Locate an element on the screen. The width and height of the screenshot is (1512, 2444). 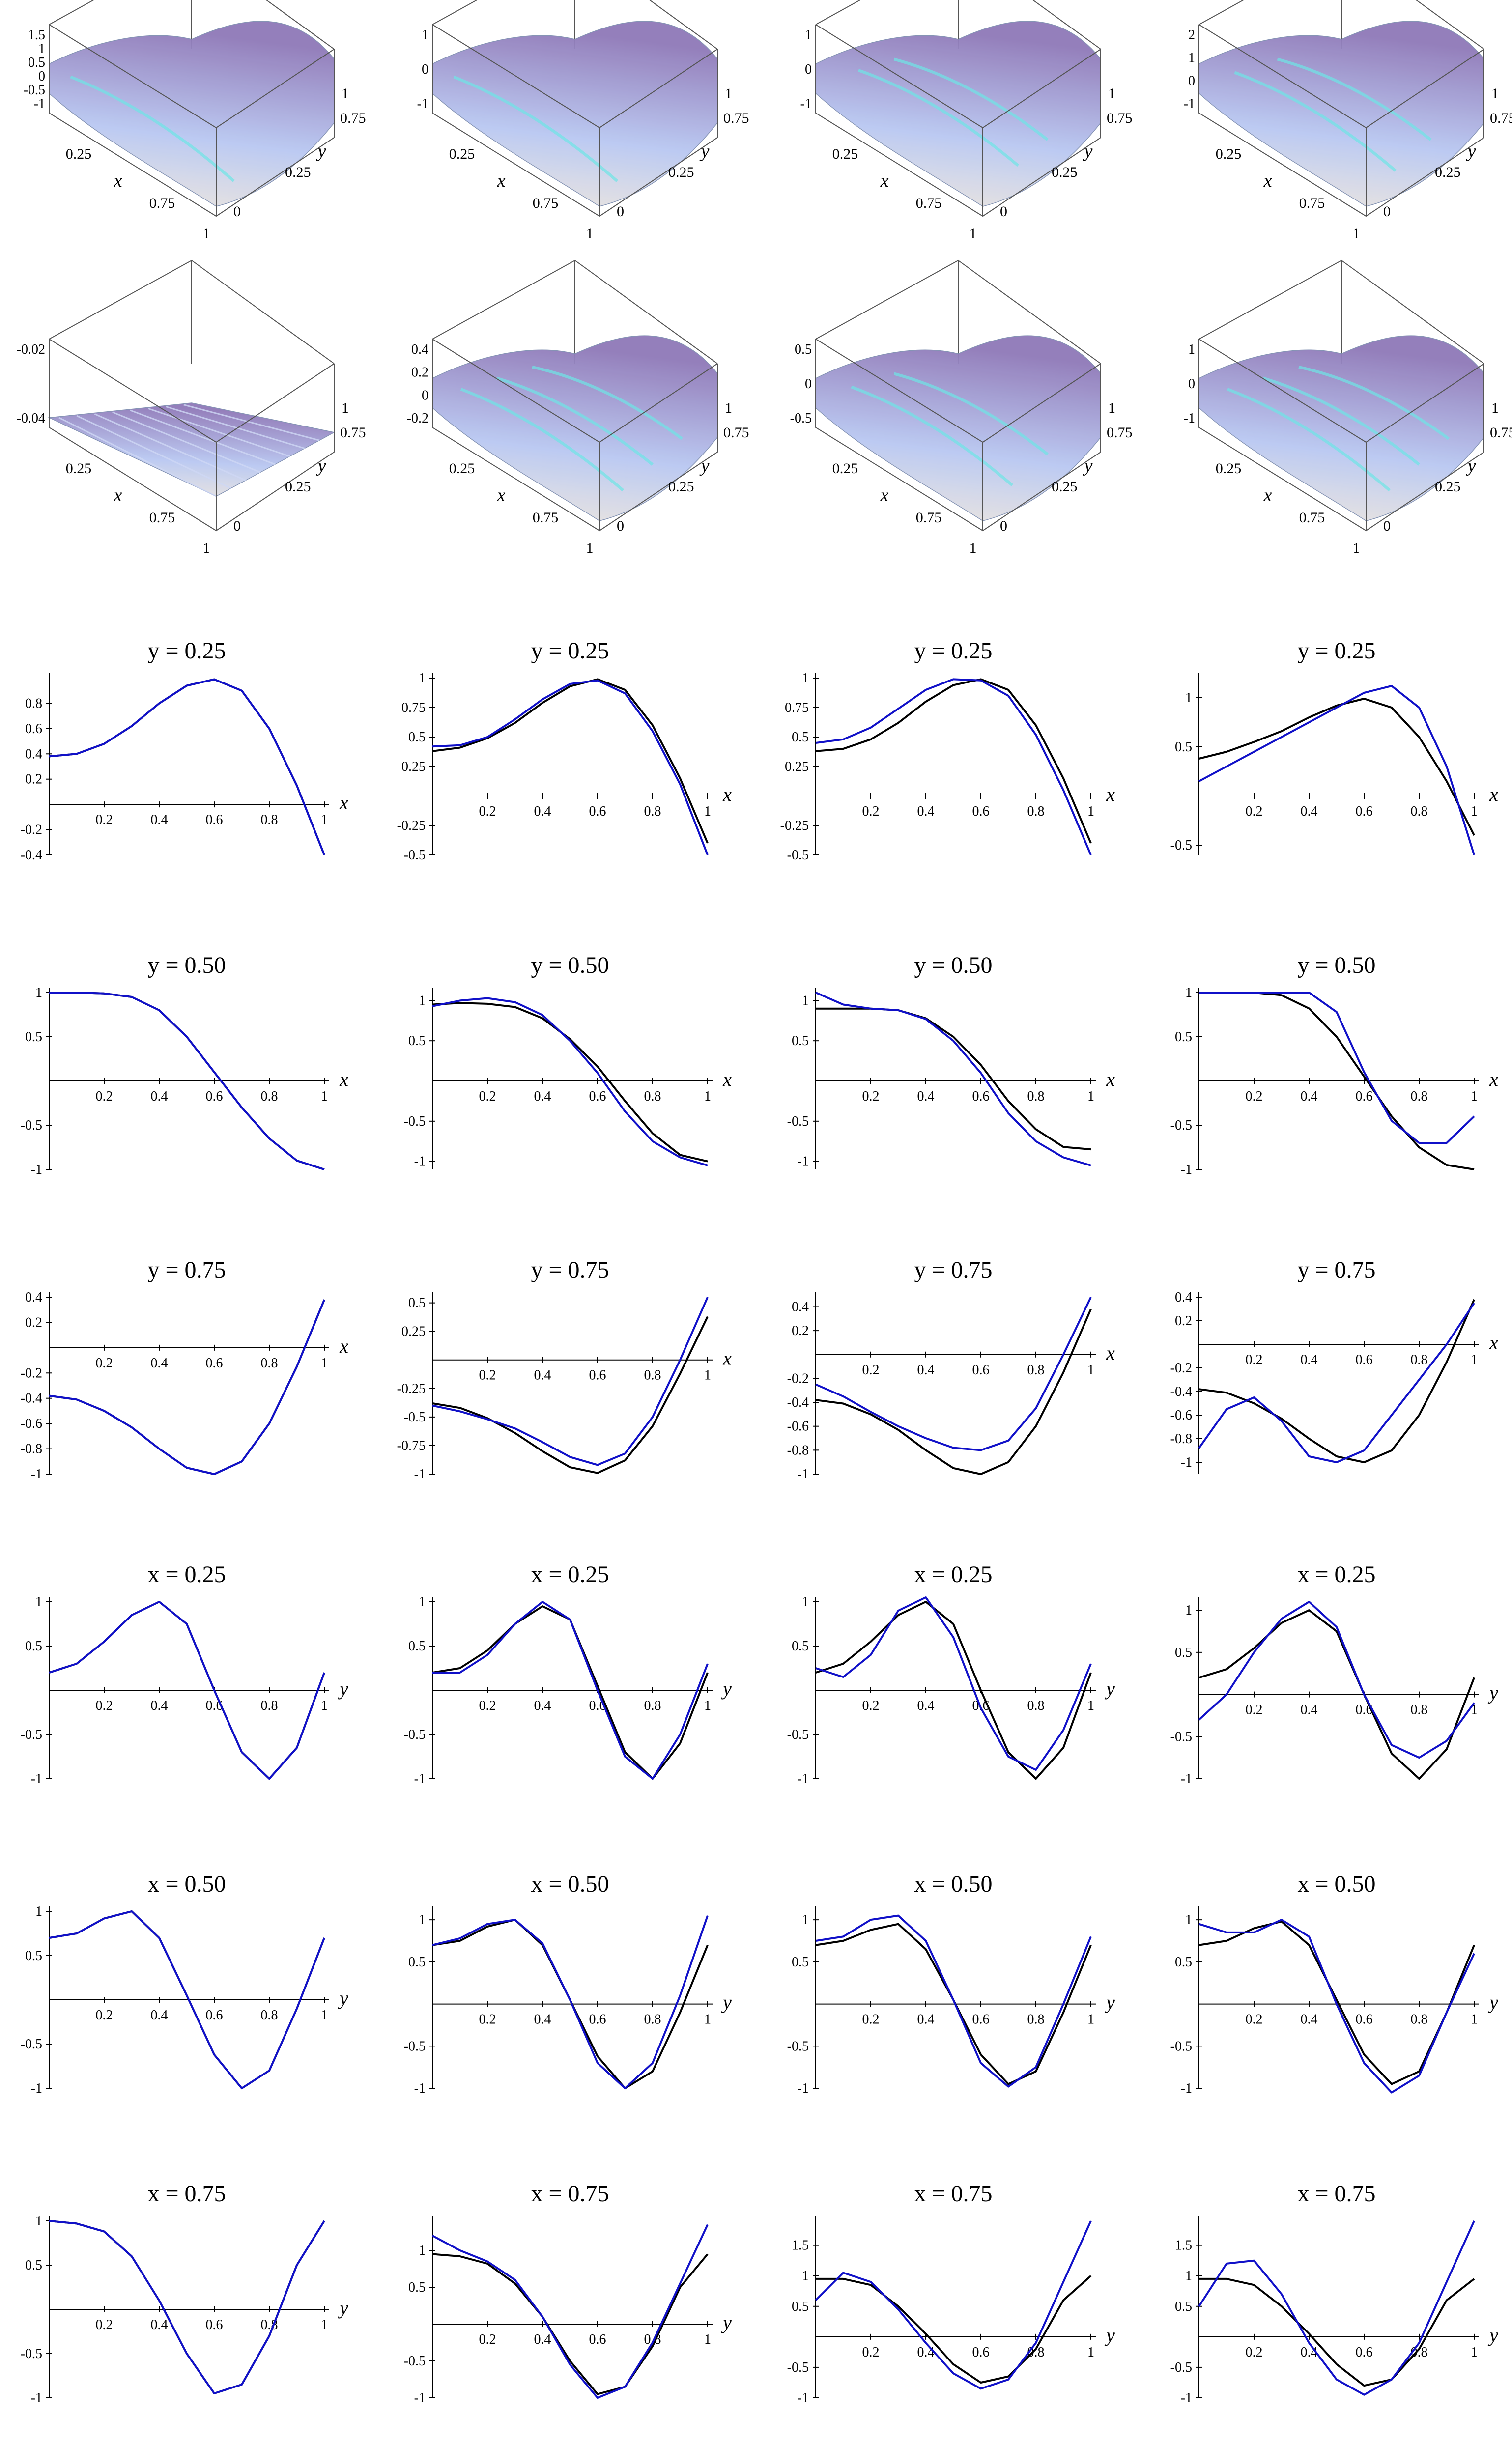
line-panel-r6-c4: x = 0.750.2 0.4 0.6 0.8 1y1.510.5-0.5-1 is located at coordinates (1334, 2293).